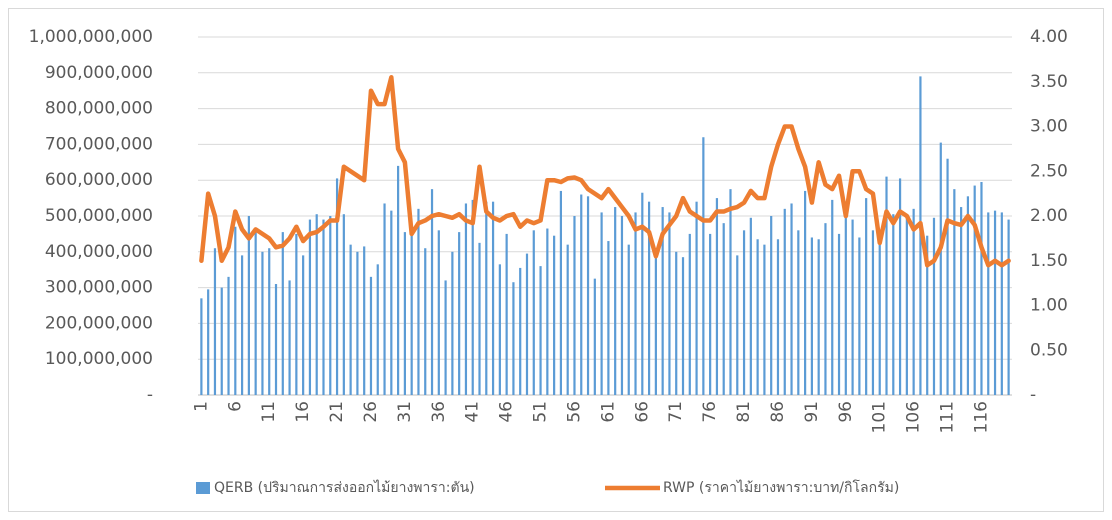 The height and width of the screenshot is (520, 1112). What do you see at coordinates (99, 73) in the screenshot?
I see `y-tick-label: 900,000,000` at bounding box center [99, 73].